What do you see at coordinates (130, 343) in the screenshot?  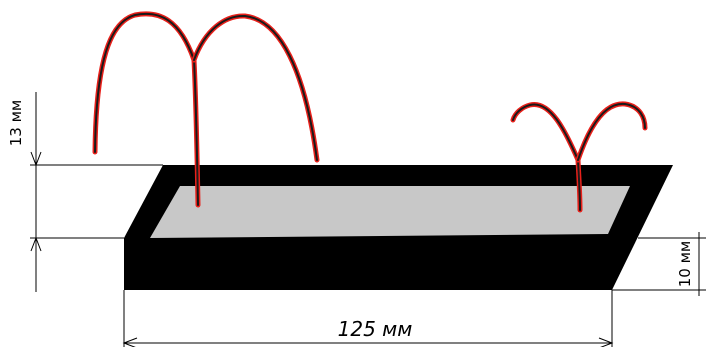 I see `length-arrow-left` at bounding box center [130, 343].